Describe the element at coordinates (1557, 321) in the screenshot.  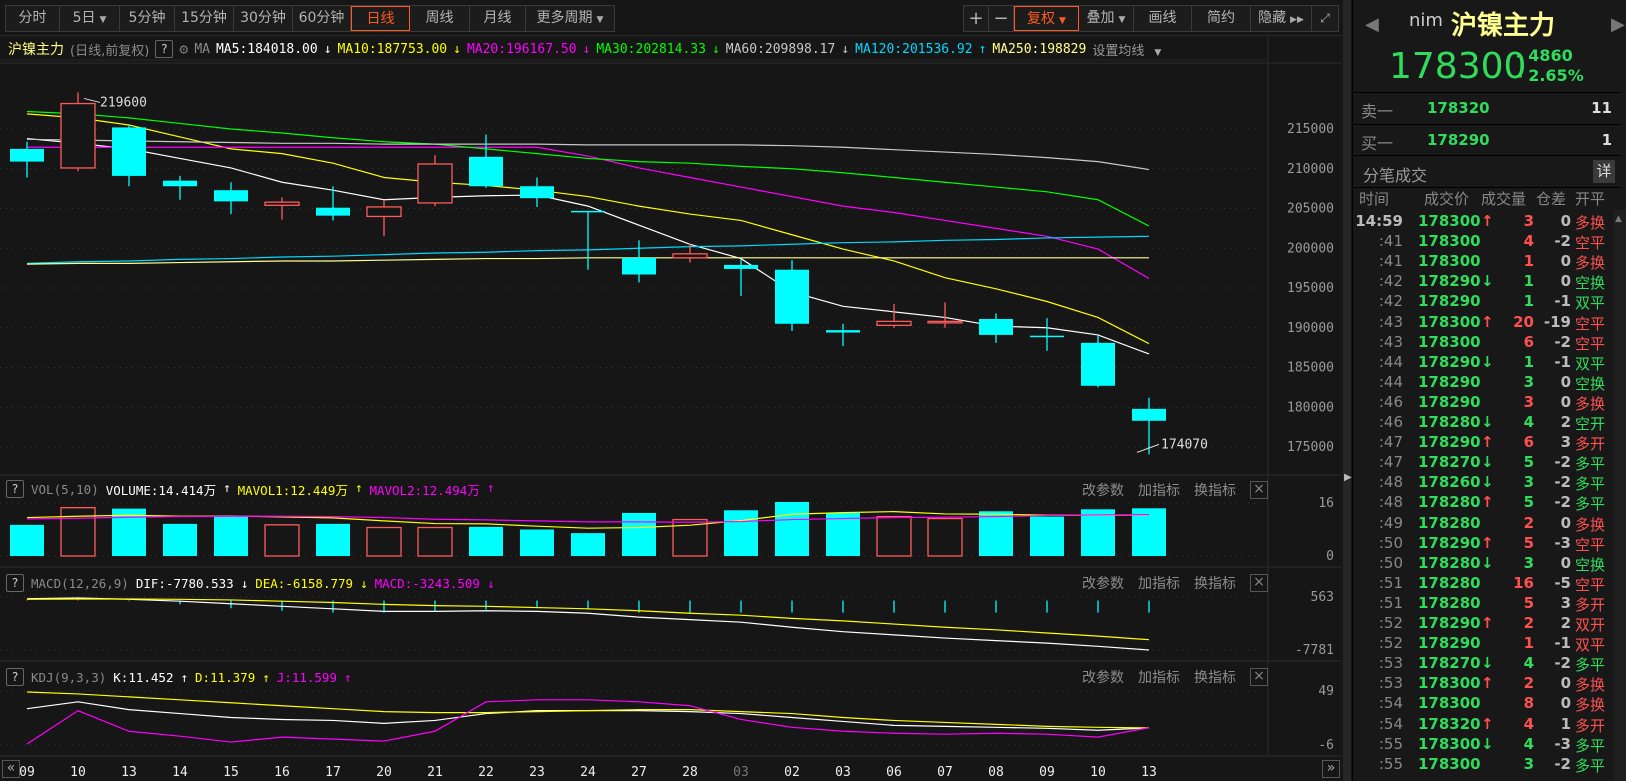
I see `tick-oi-change: -19` at that location.